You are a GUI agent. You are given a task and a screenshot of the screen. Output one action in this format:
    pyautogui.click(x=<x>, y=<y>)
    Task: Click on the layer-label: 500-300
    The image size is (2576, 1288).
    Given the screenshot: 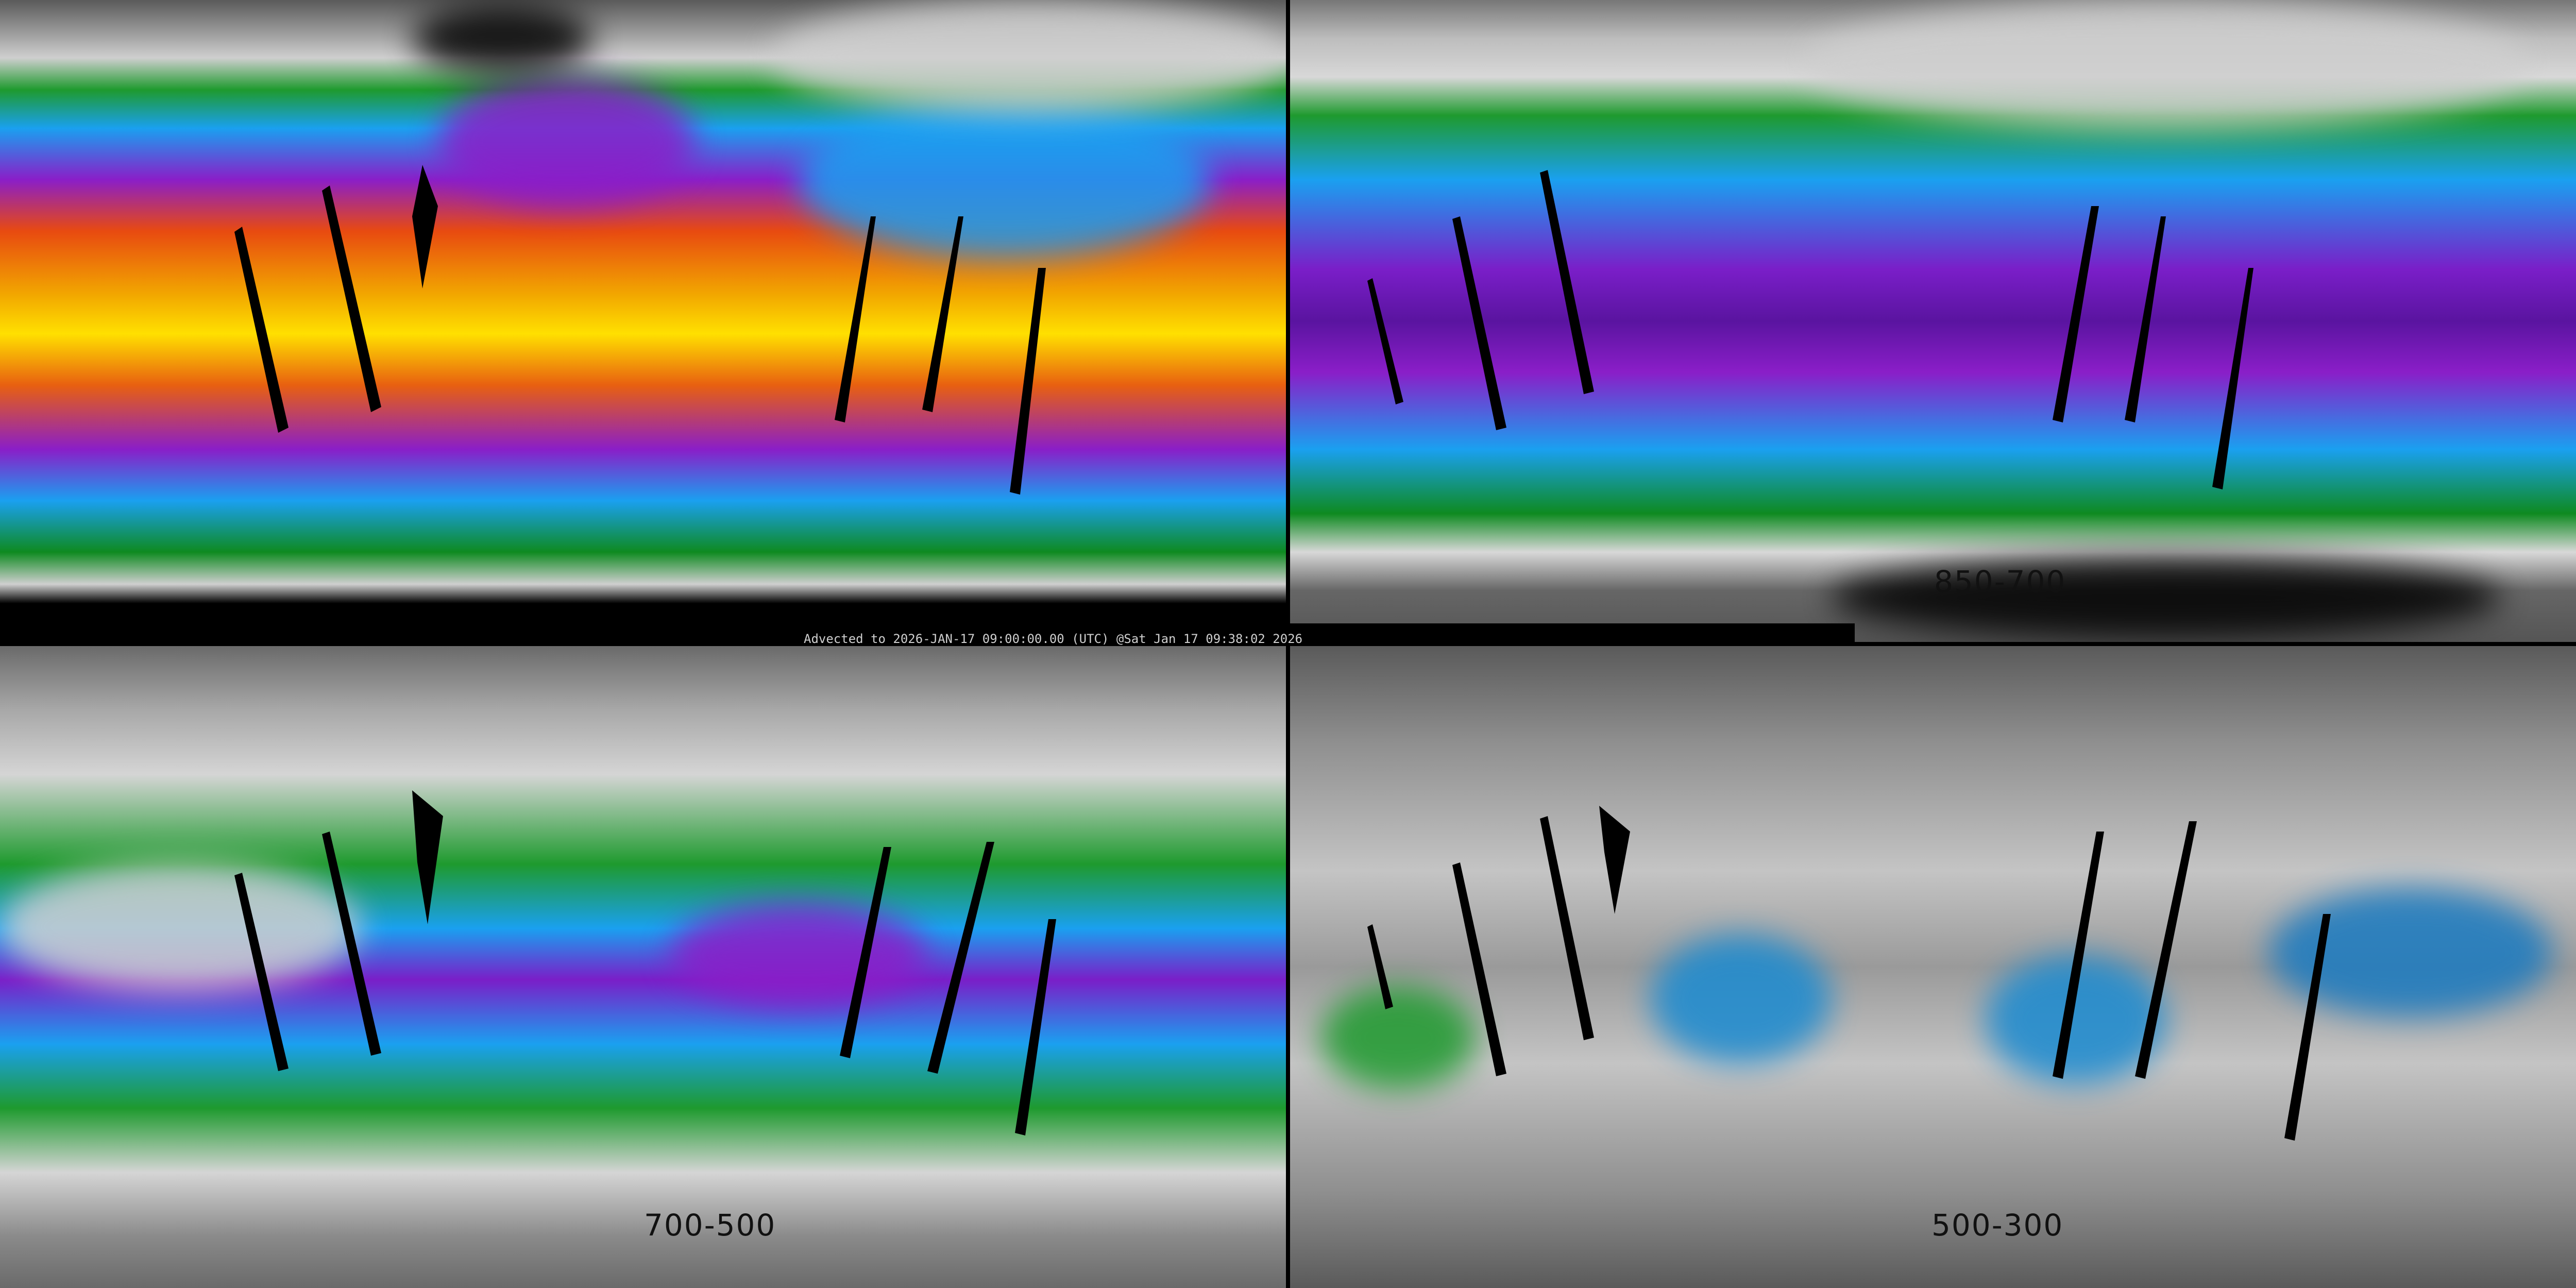 What is the action you would take?
    pyautogui.click(x=1997, y=1225)
    